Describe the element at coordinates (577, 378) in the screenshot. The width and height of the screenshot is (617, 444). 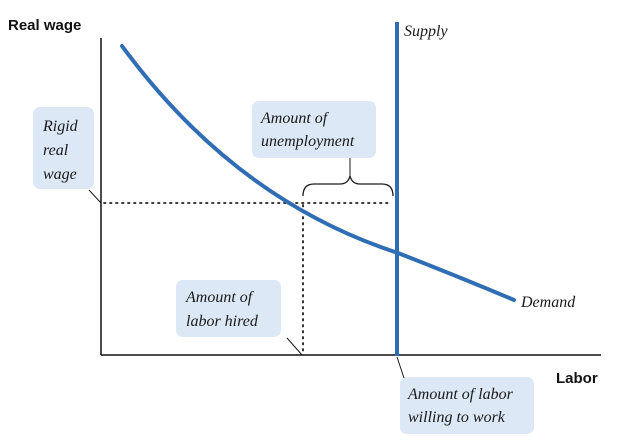
I see `x-axis-title: Labor` at that location.